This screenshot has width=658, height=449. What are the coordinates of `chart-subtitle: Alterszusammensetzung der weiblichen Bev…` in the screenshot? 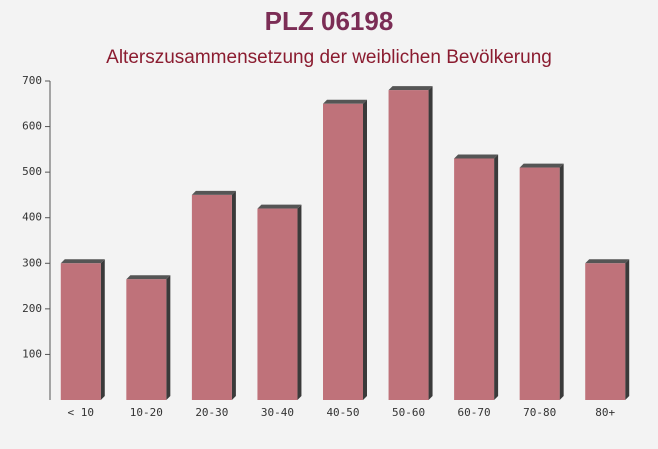 It's located at (329, 57).